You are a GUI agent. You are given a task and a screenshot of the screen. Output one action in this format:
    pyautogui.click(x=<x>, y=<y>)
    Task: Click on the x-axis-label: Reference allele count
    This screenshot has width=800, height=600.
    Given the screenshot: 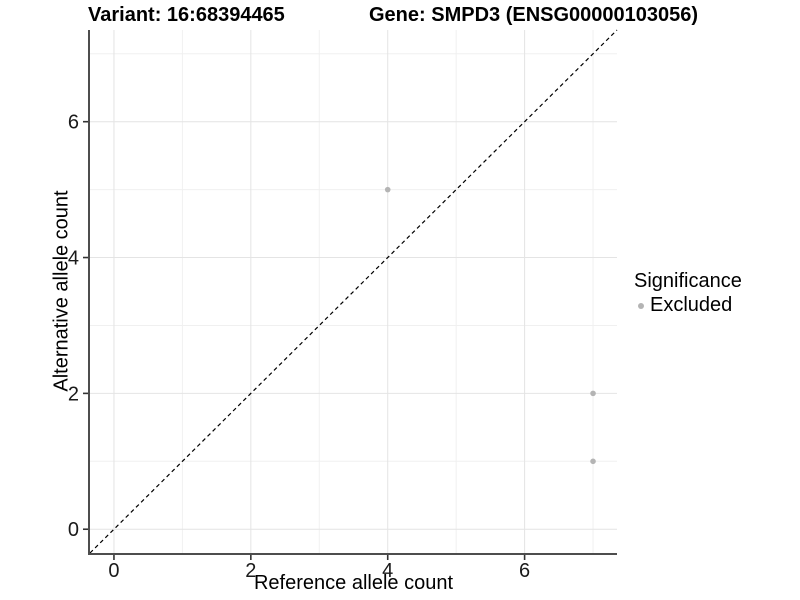 What is the action you would take?
    pyautogui.click(x=353, y=583)
    